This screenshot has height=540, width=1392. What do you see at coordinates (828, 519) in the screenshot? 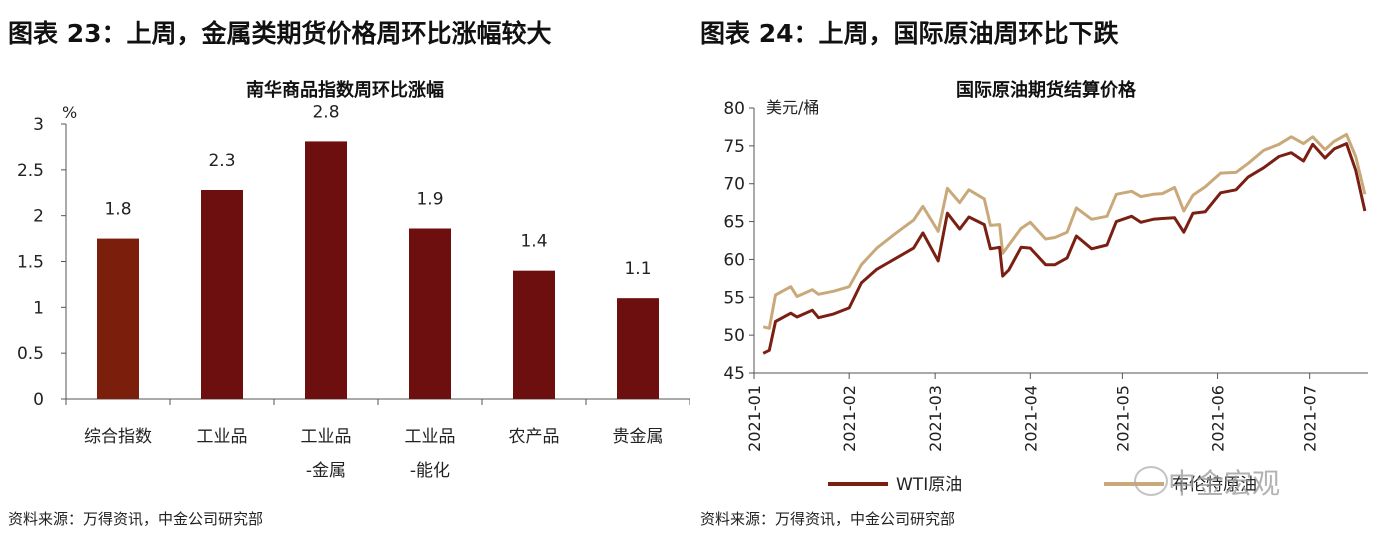
I see `right-source-note: 资料来源：万得资讯，中金公司研究部` at bounding box center [828, 519].